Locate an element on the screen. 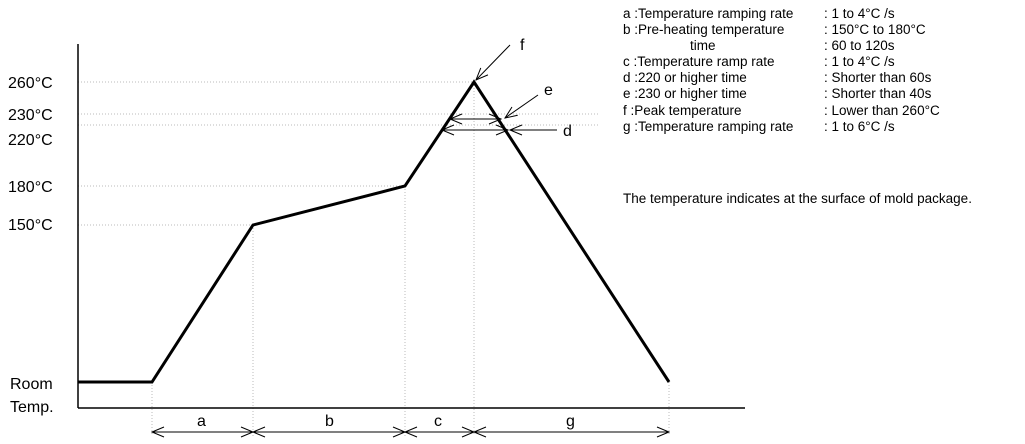 This screenshot has width=1025, height=444. legend-row: d :220 or higher time : Shorter than 60s is located at coordinates (781, 78).